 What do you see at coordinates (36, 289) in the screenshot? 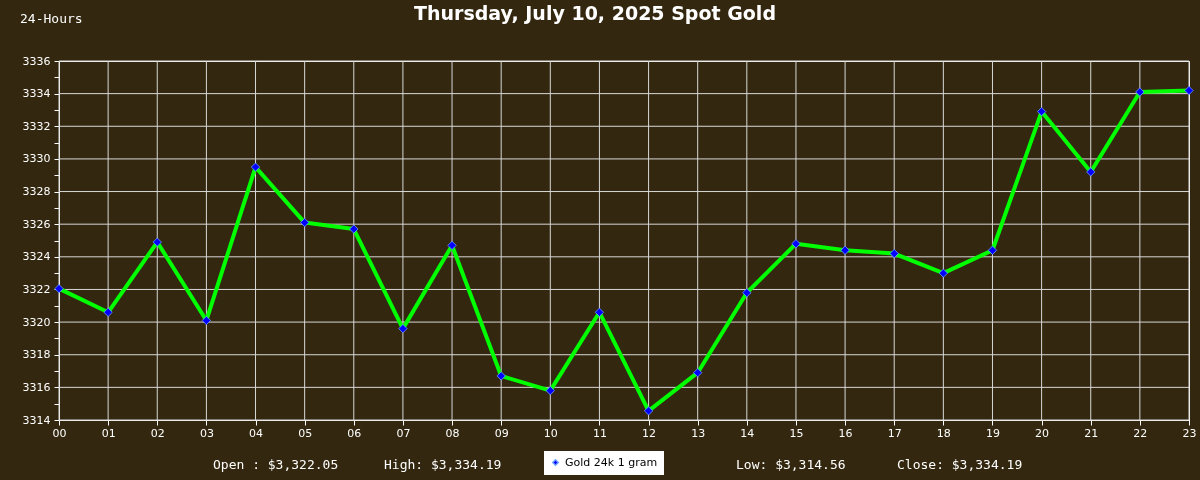
I see `y-tick-label: 3322` at bounding box center [36, 289].